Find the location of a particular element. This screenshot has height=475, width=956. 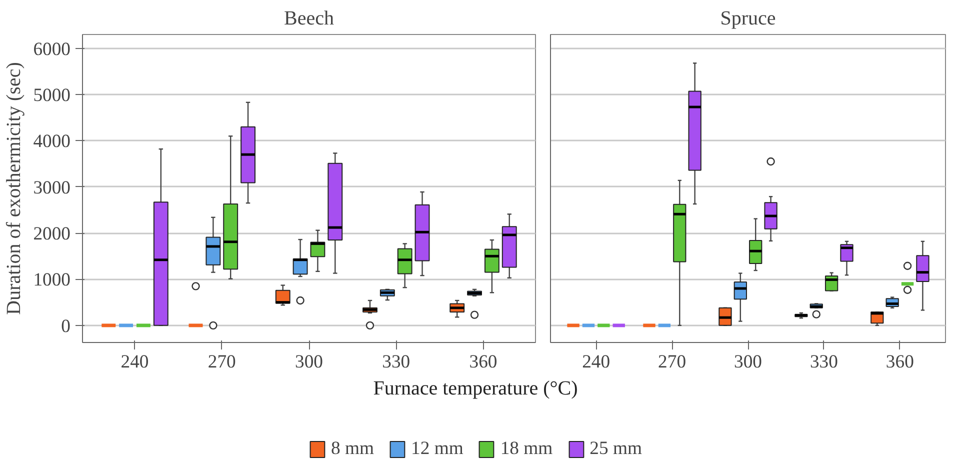

chart-title: Beech is located at coordinates (309, 19).